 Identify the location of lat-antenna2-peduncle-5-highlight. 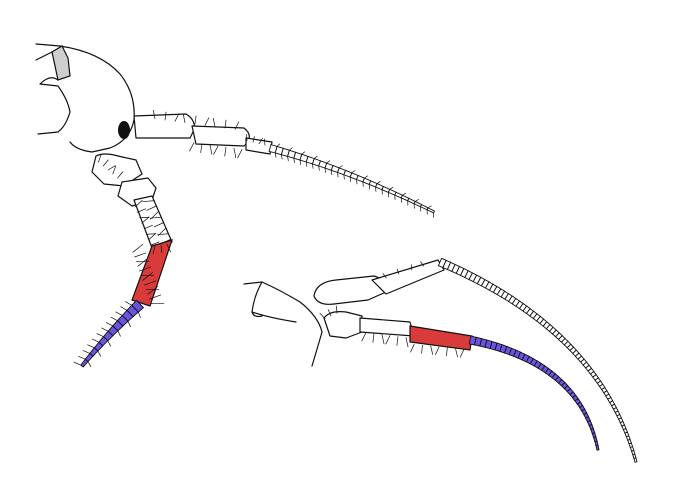
(441, 338).